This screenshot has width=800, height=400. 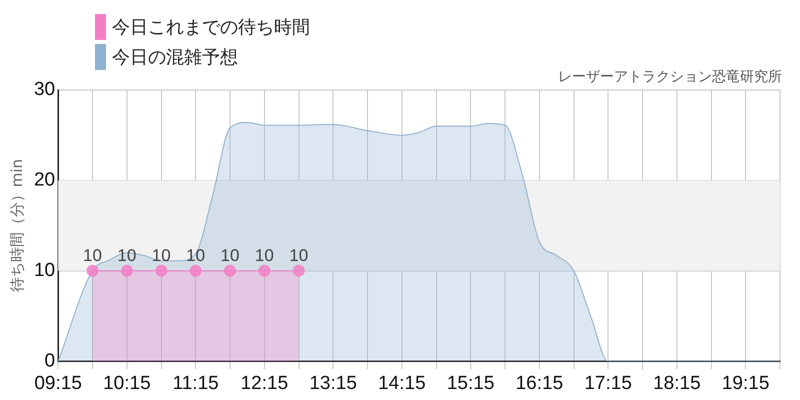 I want to click on x-tick-label: 13:15, so click(x=333, y=383).